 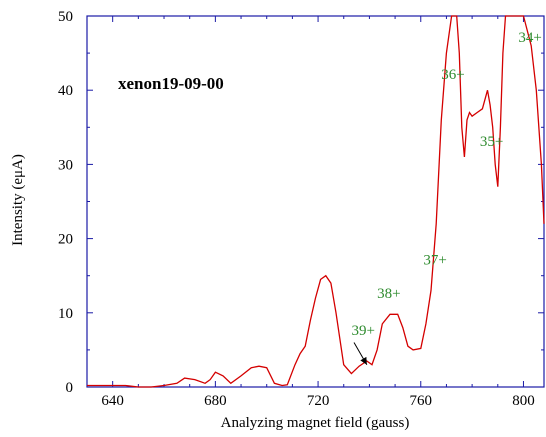 What do you see at coordinates (318, 401) in the screenshot?
I see `x-tick-label: 720` at bounding box center [318, 401].